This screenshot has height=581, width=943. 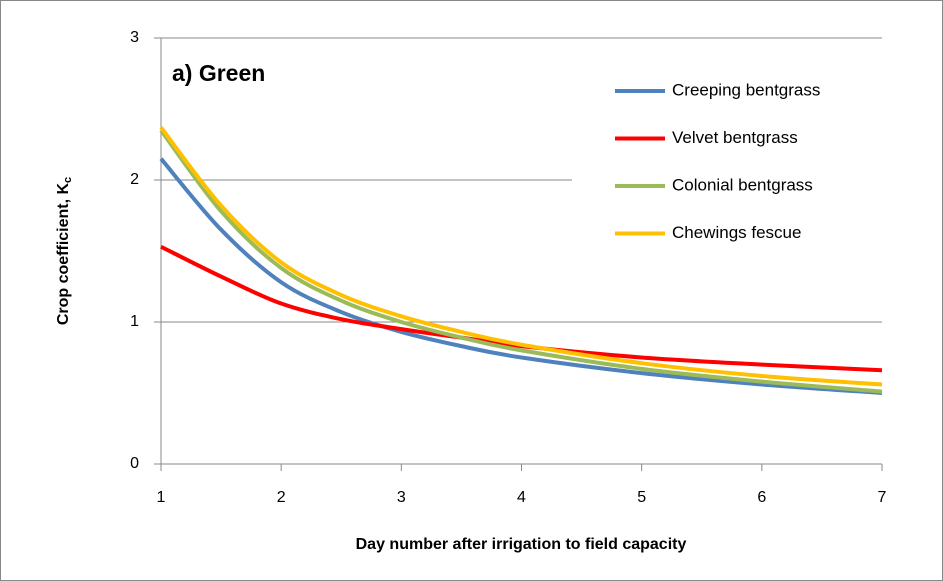 What do you see at coordinates (134, 179) in the screenshot?
I see `y-tick-label: 2` at bounding box center [134, 179].